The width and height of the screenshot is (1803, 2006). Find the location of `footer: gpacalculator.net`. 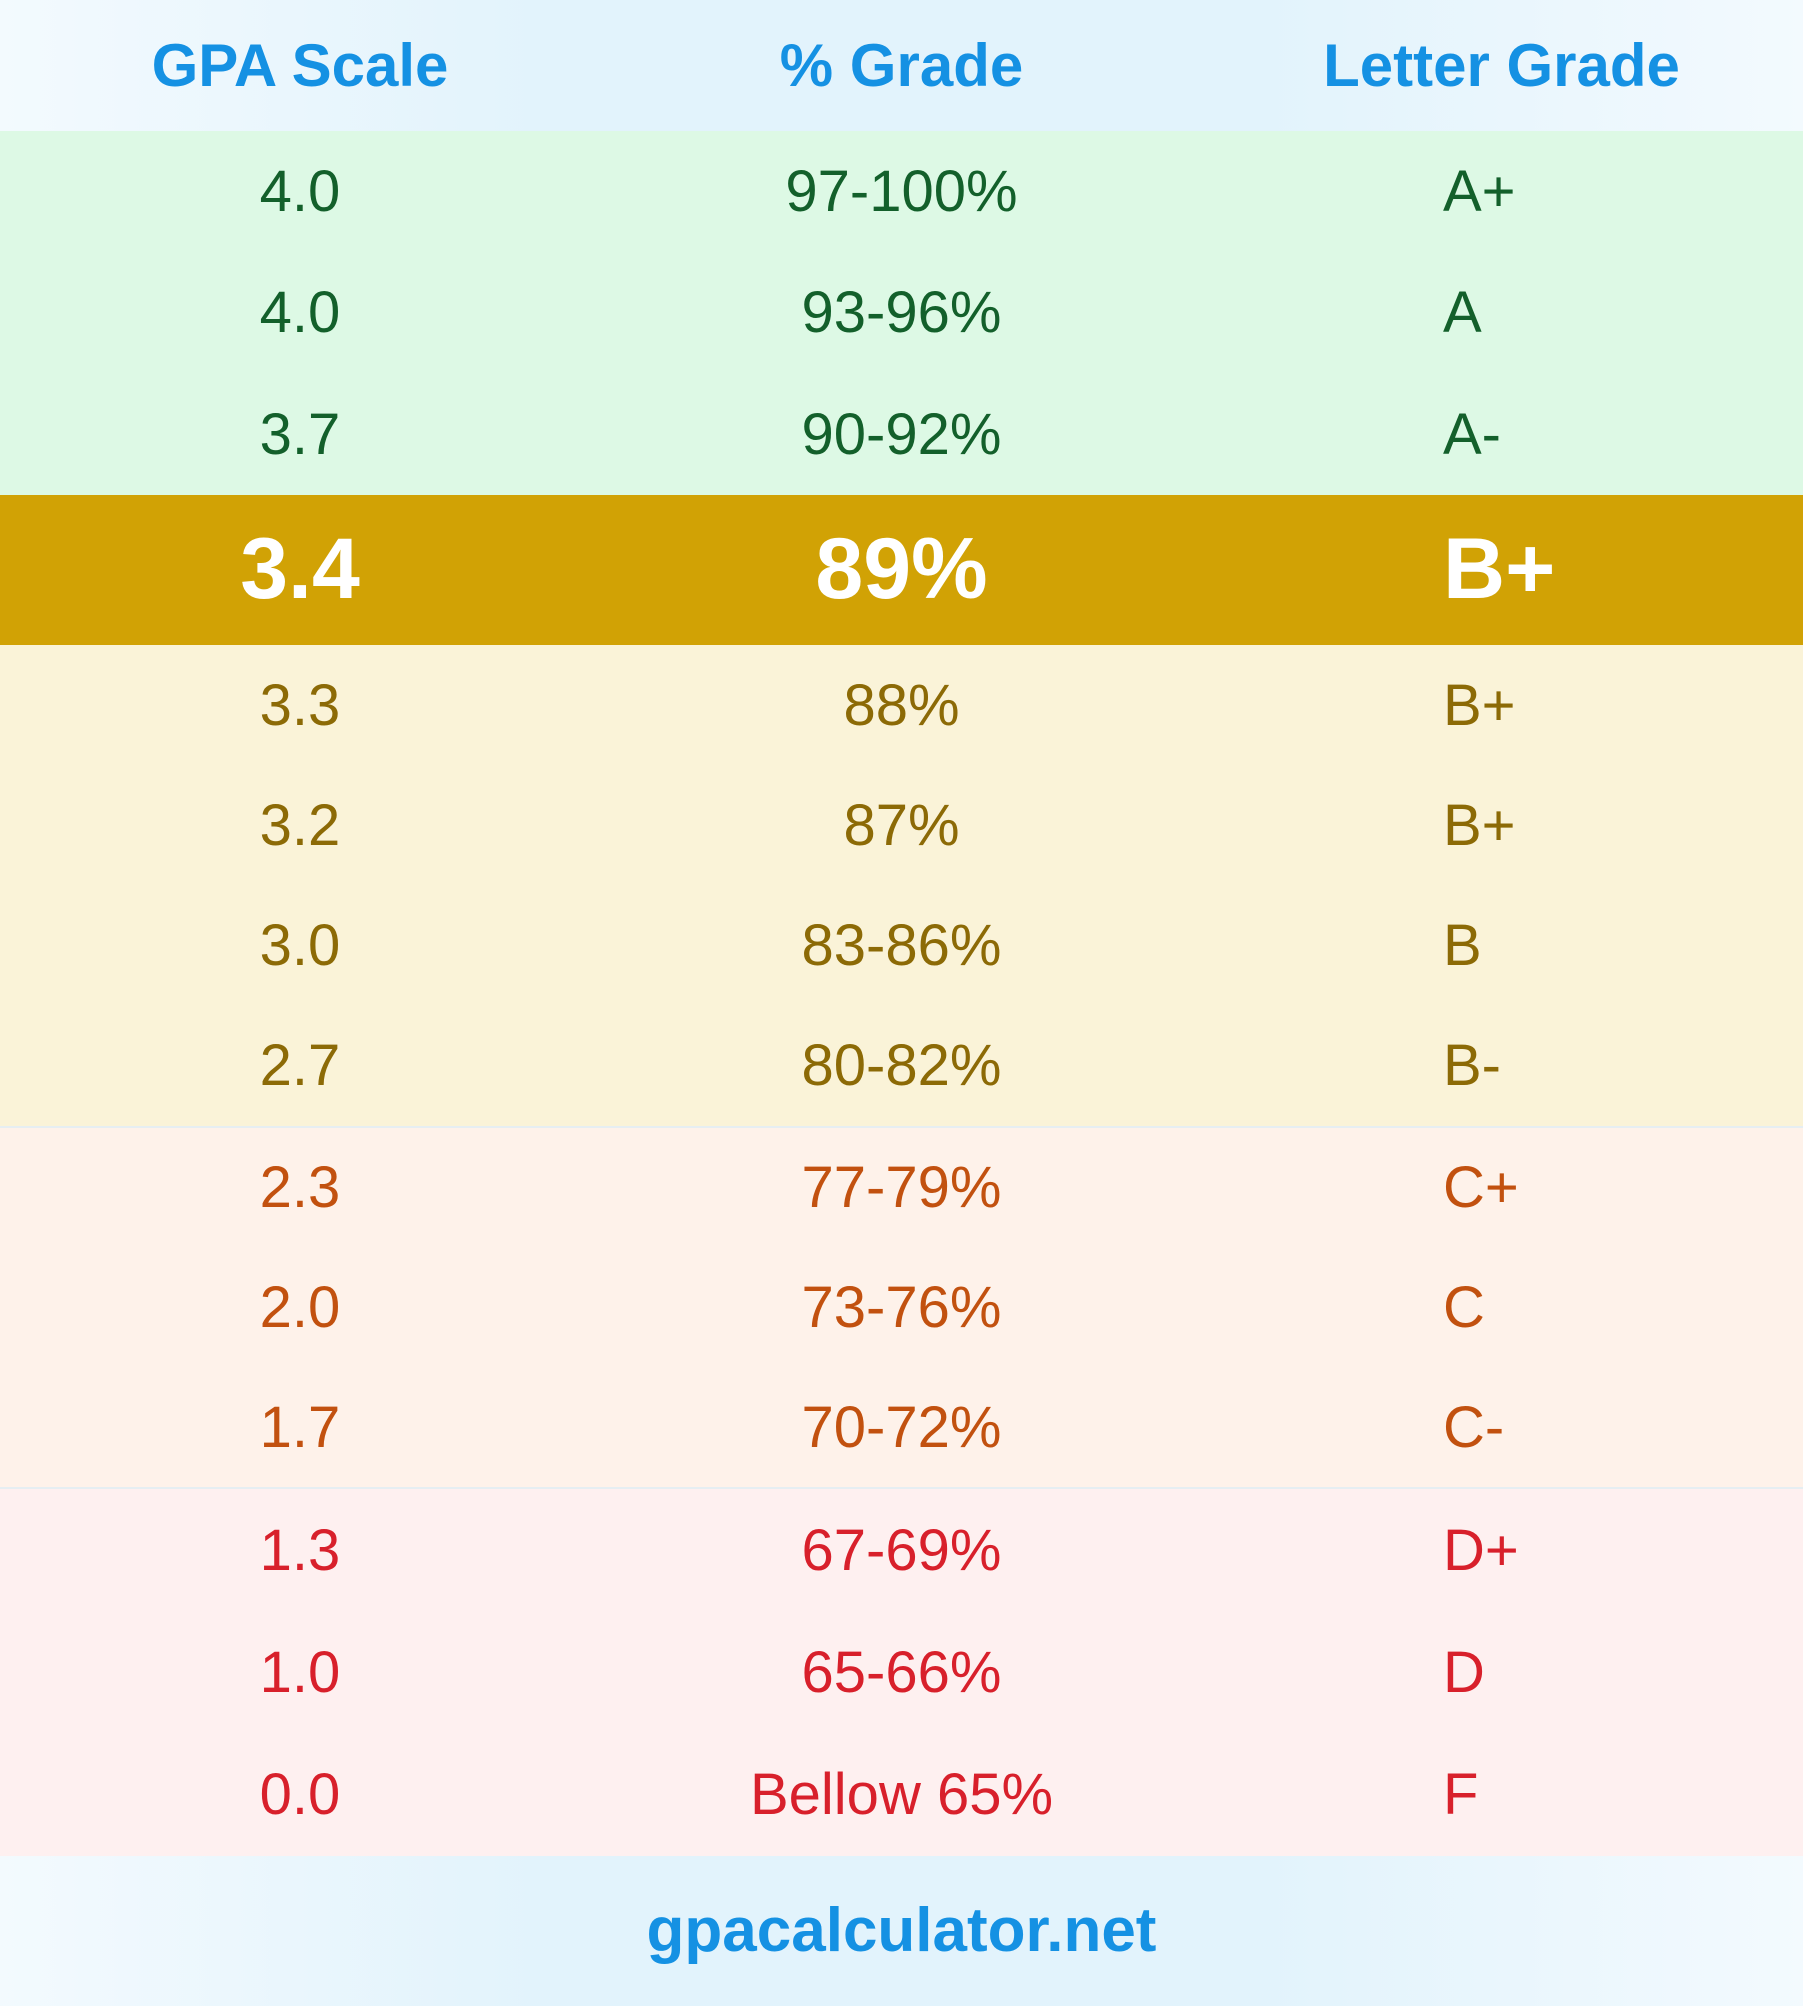

footer: gpacalculator.net is located at coordinates (901, 1930).